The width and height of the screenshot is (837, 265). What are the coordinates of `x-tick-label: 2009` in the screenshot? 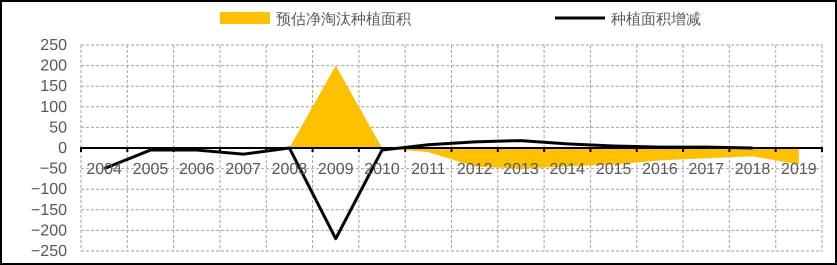 It's located at (336, 169).